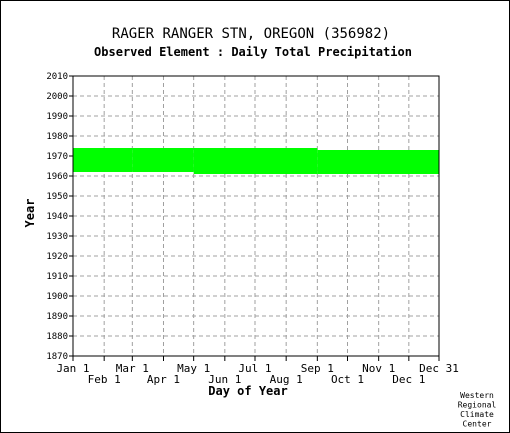 Image resolution: width=510 pixels, height=433 pixels. What do you see at coordinates (57, 337) in the screenshot?
I see `y-tick-label: 1880` at bounding box center [57, 337].